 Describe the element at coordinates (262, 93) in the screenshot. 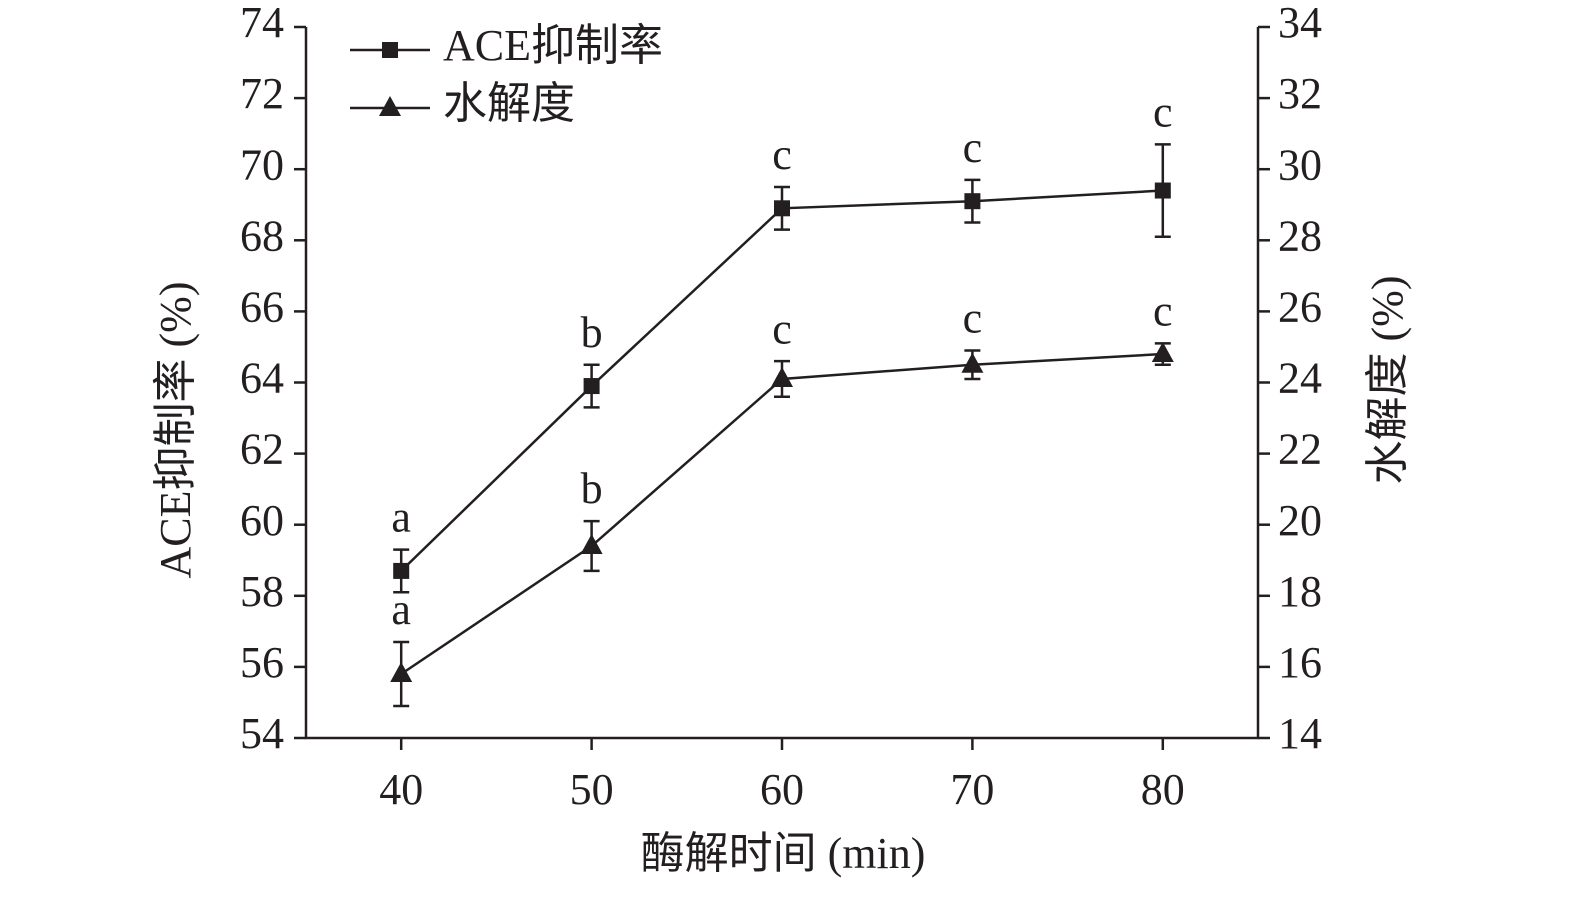

I see `y-tick-label: 72` at that location.